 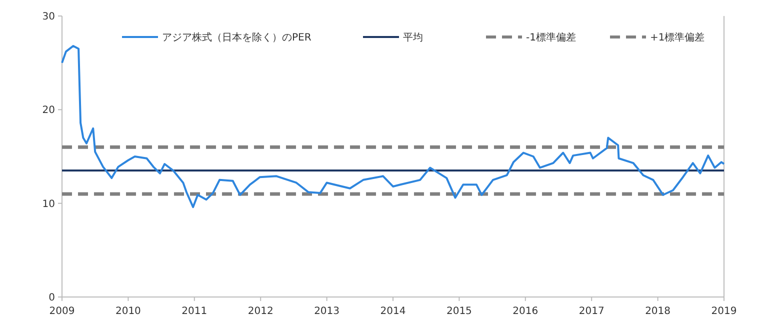 What do you see at coordinates (551, 38) in the screenshot?
I see `legend-label: -1標準偏差` at bounding box center [551, 38].